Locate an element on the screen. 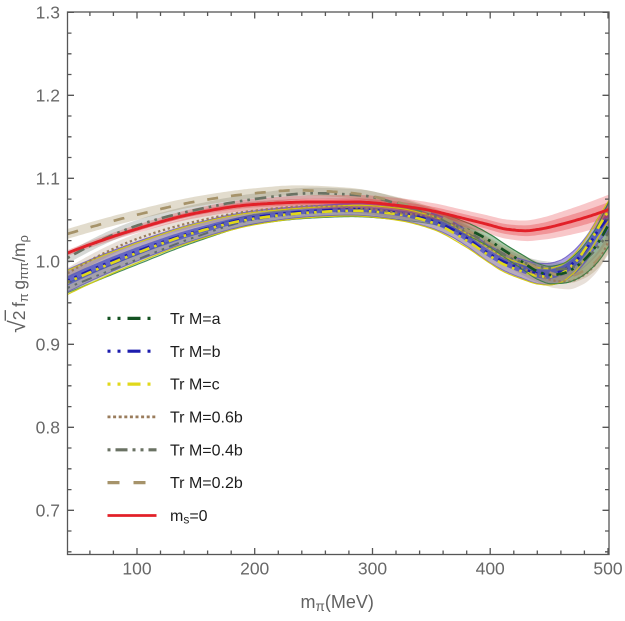 This screenshot has width=625, height=621. svg-text: 300 is located at coordinates (372, 569).